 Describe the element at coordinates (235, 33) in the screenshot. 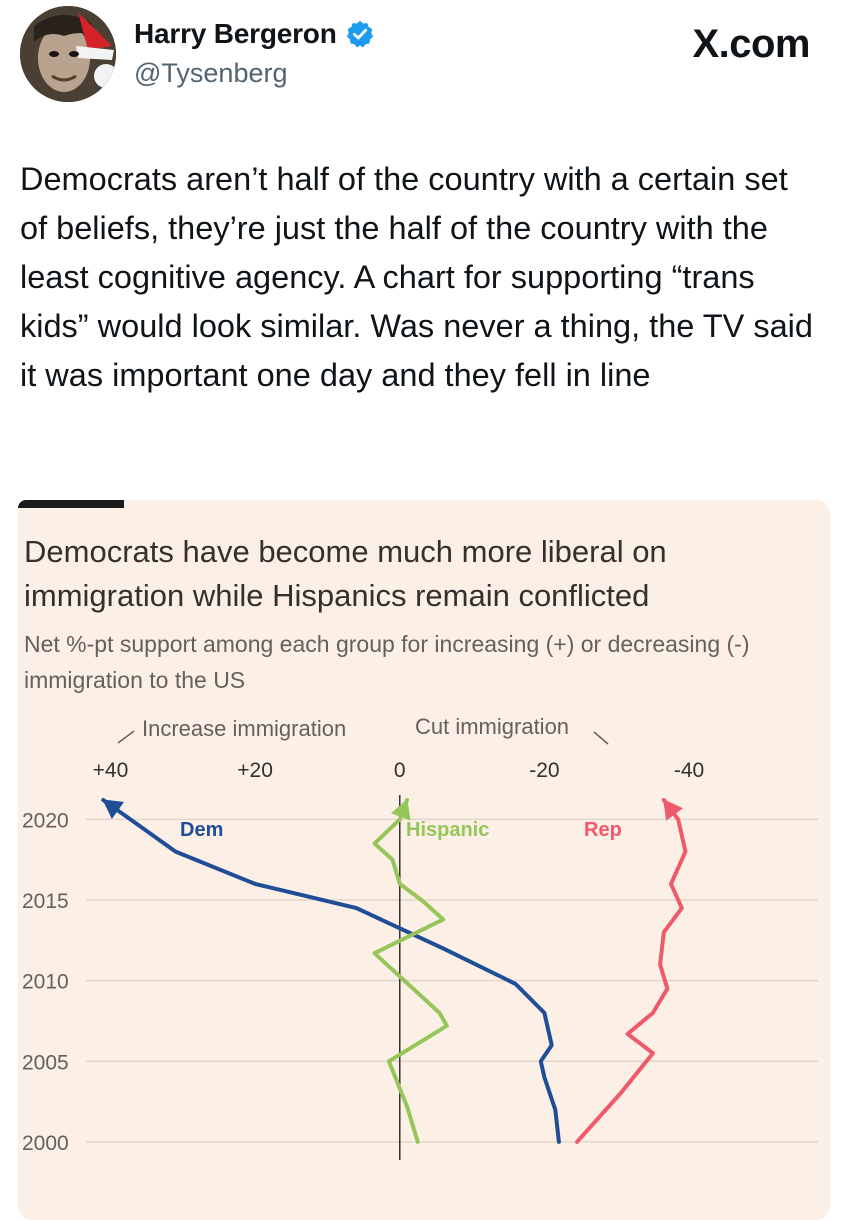

I see `author-name: Harry Bergeron` at that location.